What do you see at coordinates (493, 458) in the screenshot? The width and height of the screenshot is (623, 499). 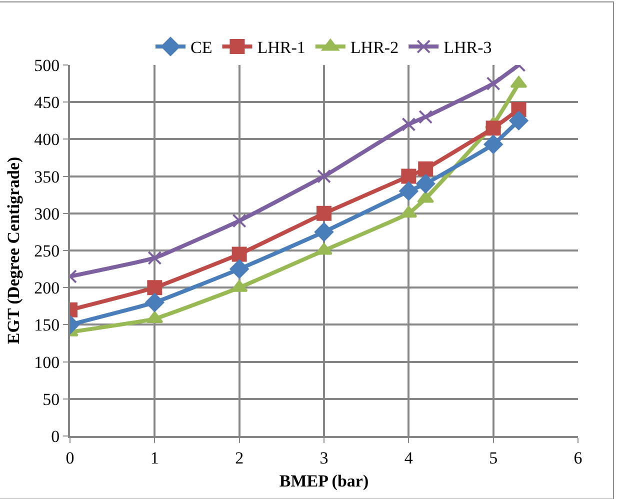 I see `x-tick-label: 5` at bounding box center [493, 458].